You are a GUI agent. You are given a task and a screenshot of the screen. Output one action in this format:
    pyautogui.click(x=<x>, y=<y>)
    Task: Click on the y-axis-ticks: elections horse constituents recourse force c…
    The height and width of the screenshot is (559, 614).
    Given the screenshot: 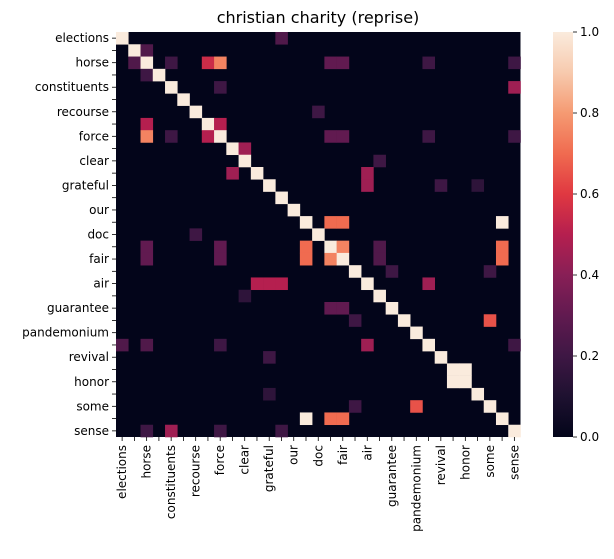 What is the action you would take?
    pyautogui.click(x=69, y=234)
    